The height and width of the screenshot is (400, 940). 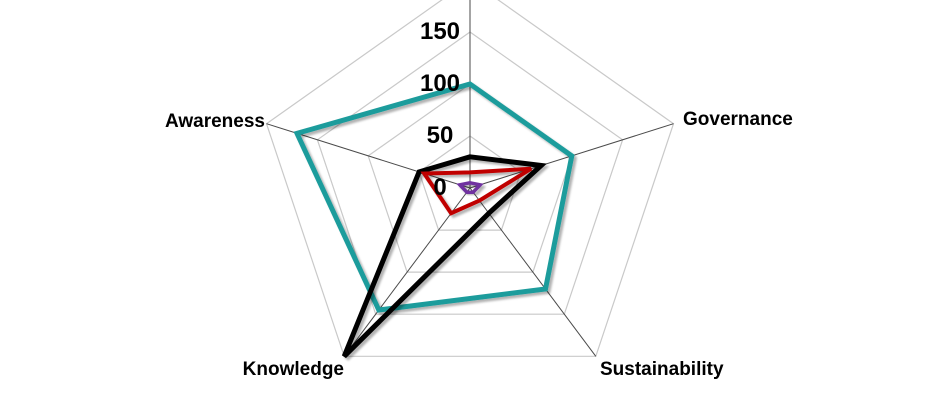 I want to click on axis-label-sustainability: Sustainability, so click(x=662, y=369).